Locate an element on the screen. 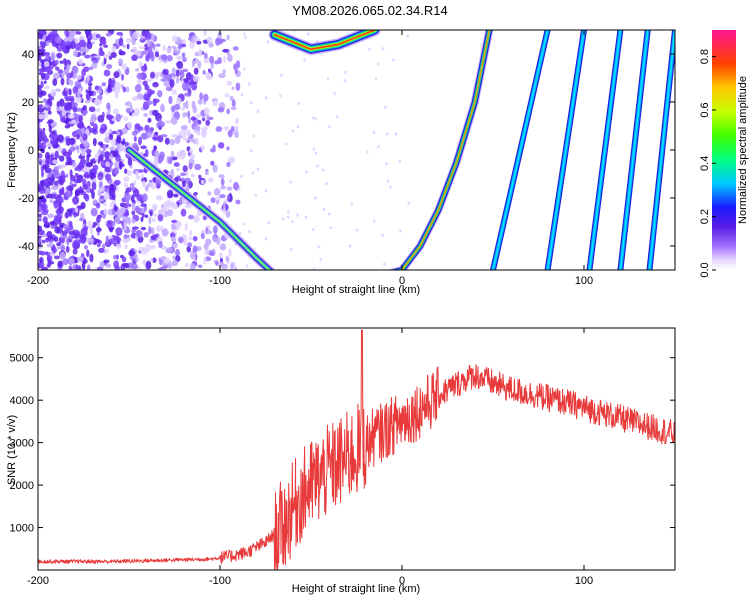  colorbar-tick-label: 0.4 is located at coordinates (705, 163).